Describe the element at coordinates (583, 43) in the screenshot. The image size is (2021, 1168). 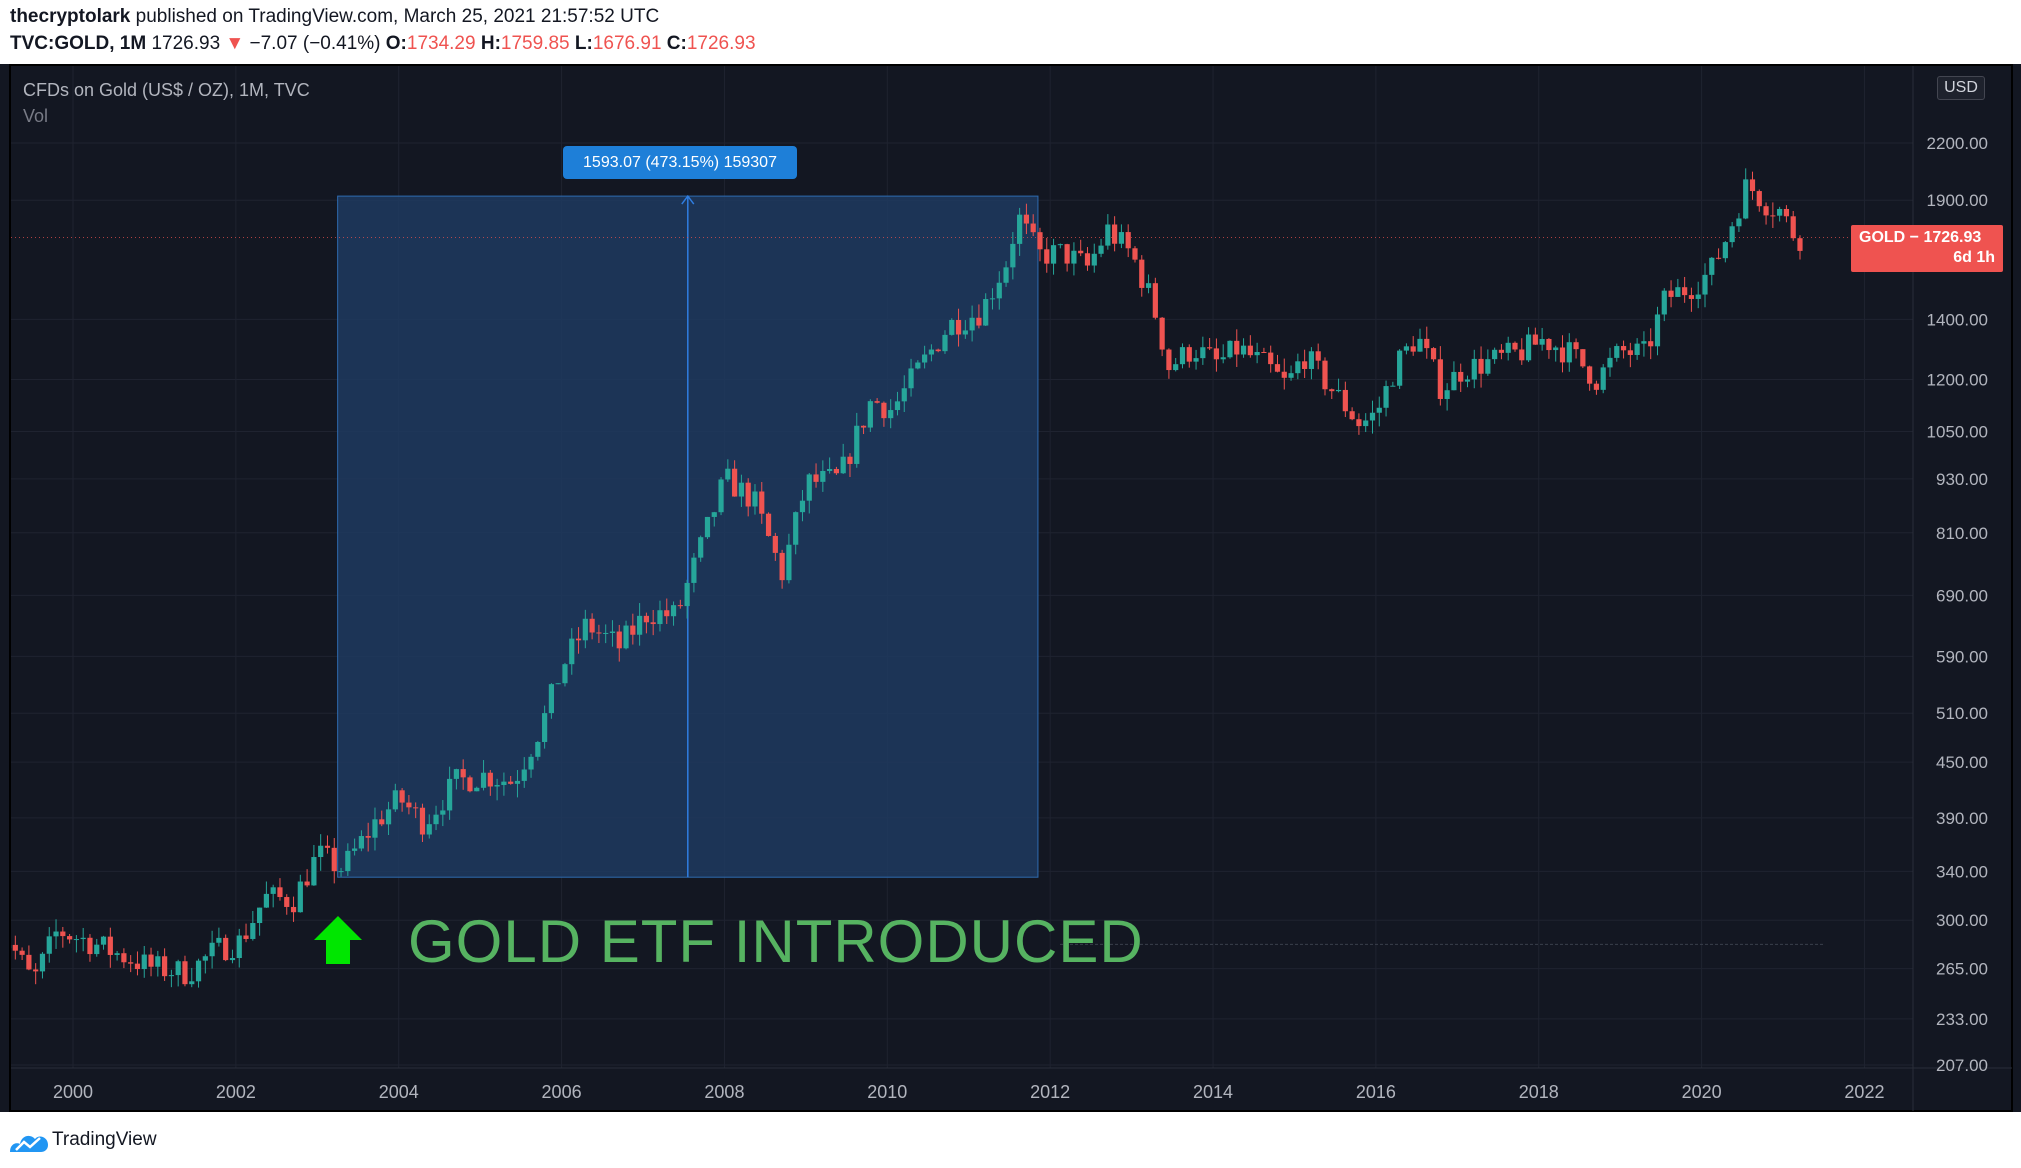
I see `low-label: L:` at that location.